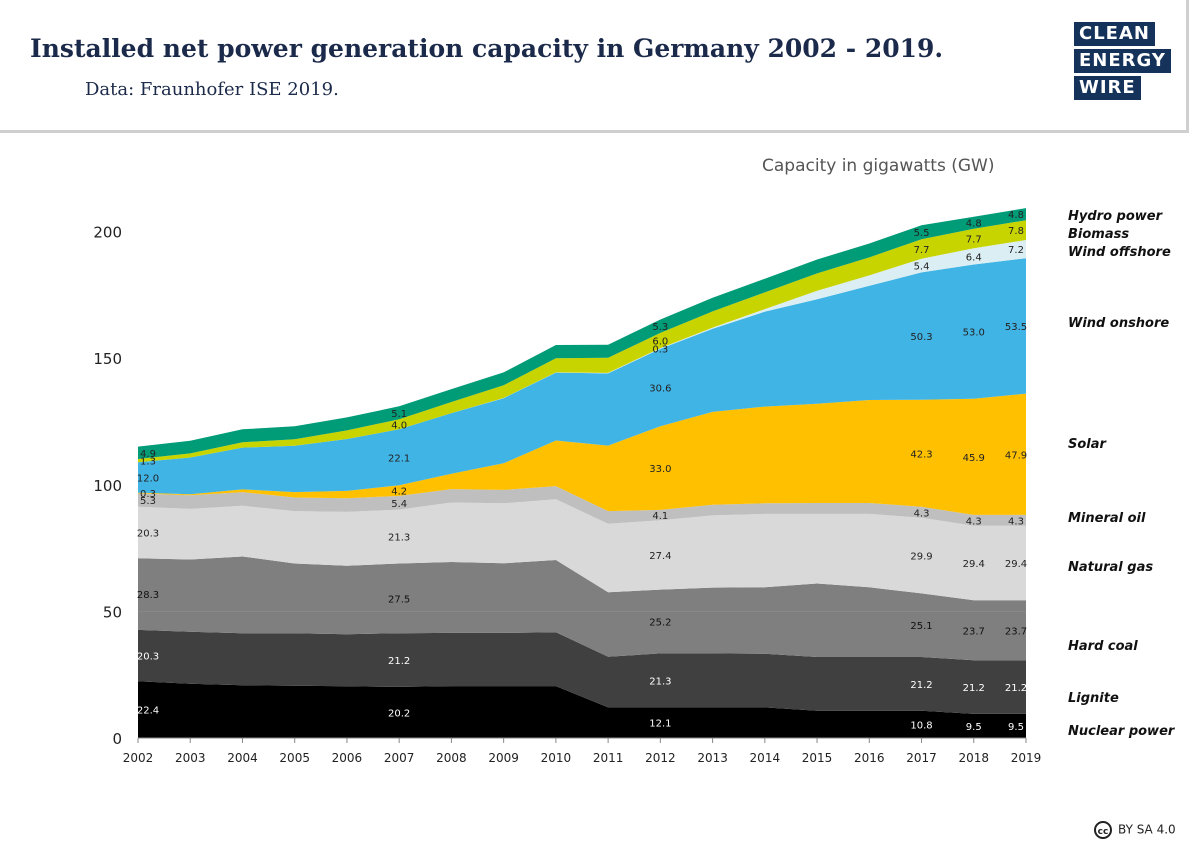 The image size is (1200, 848). I want to click on y-tick-label: 150, so click(107, 359).